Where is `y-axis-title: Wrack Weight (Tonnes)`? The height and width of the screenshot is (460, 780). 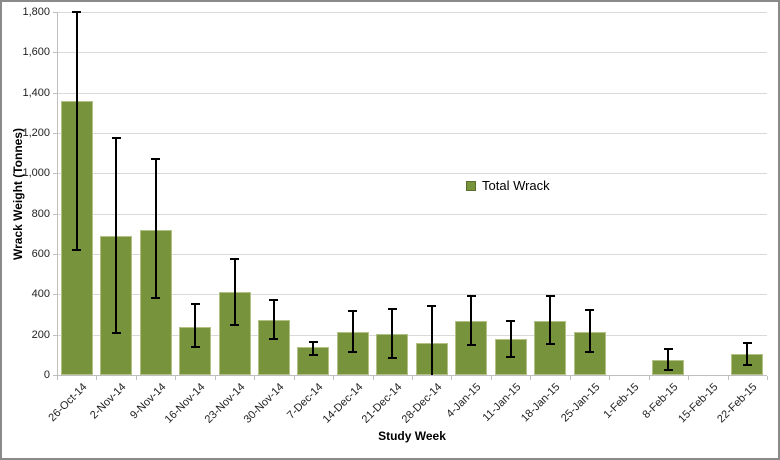 y-axis-title: Wrack Weight (Tonnes) is located at coordinates (18, 194).